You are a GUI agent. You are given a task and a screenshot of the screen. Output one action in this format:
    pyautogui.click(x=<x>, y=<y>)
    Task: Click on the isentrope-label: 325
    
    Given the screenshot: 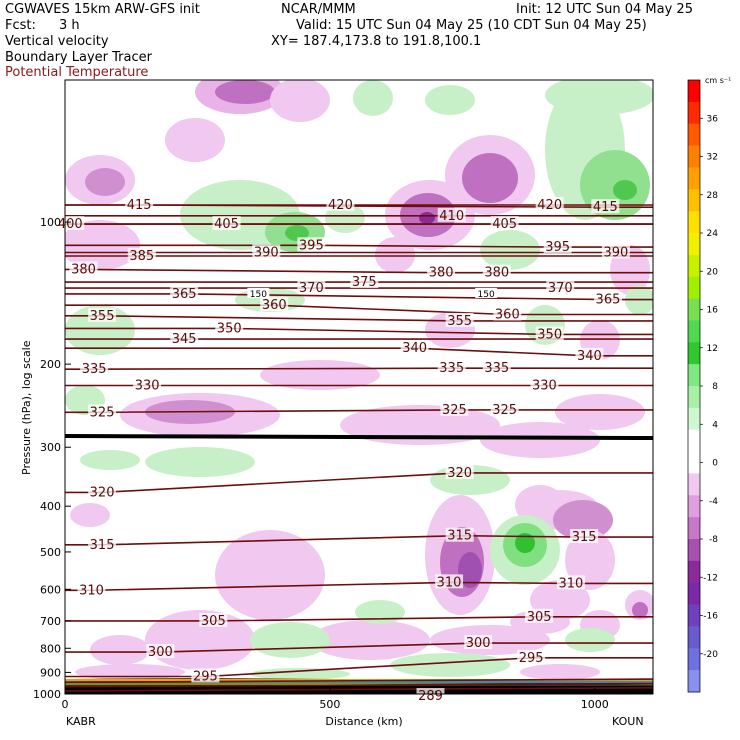 What is the action you would take?
    pyautogui.click(x=454, y=410)
    